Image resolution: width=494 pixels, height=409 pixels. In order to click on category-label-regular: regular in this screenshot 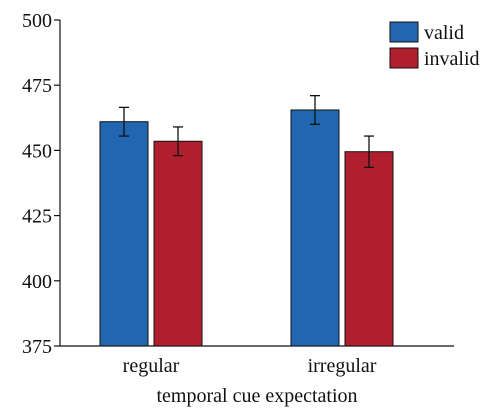, I will do `click(151, 366)`.